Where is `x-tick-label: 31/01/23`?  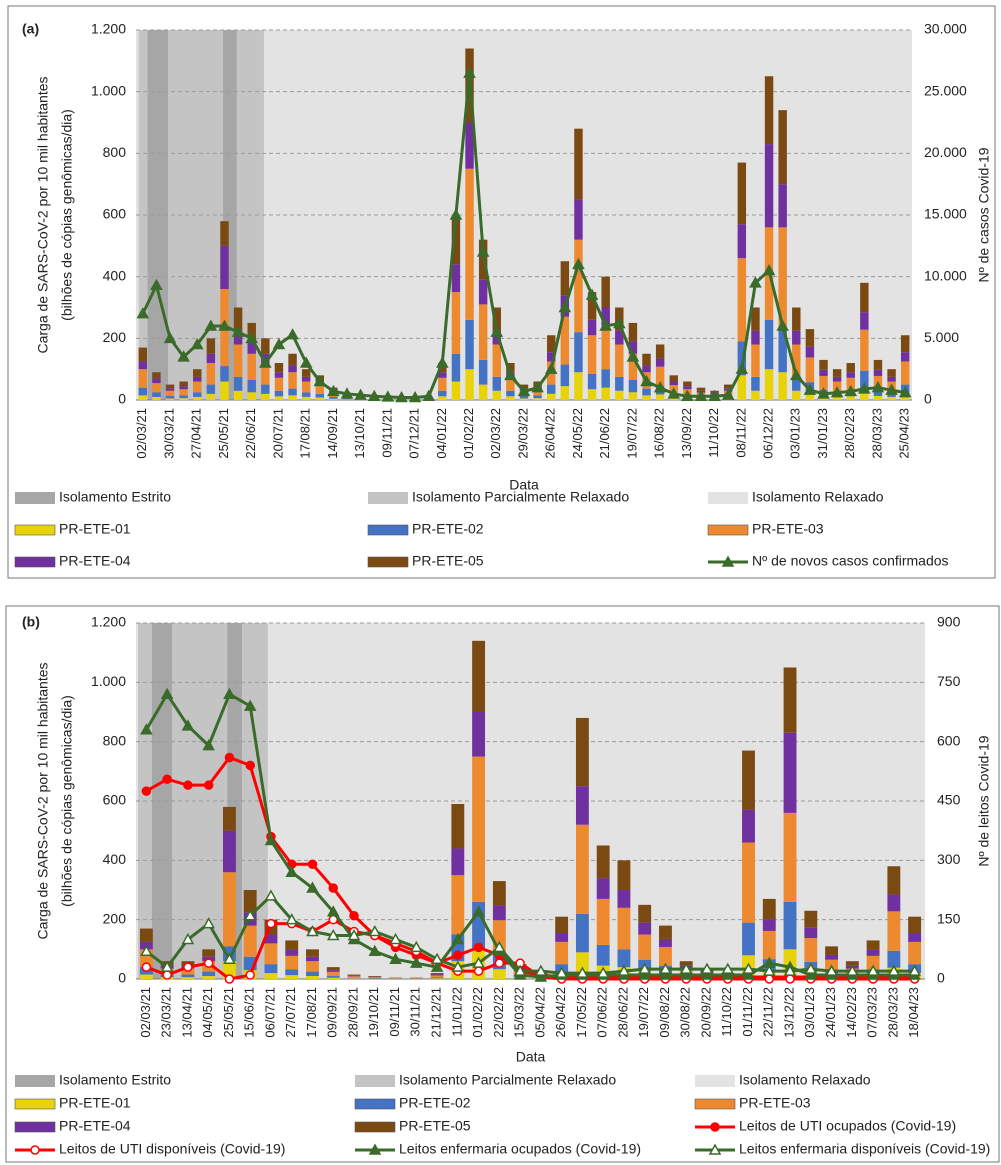
x-tick-label: 31/01/23 is located at coordinates (822, 433).